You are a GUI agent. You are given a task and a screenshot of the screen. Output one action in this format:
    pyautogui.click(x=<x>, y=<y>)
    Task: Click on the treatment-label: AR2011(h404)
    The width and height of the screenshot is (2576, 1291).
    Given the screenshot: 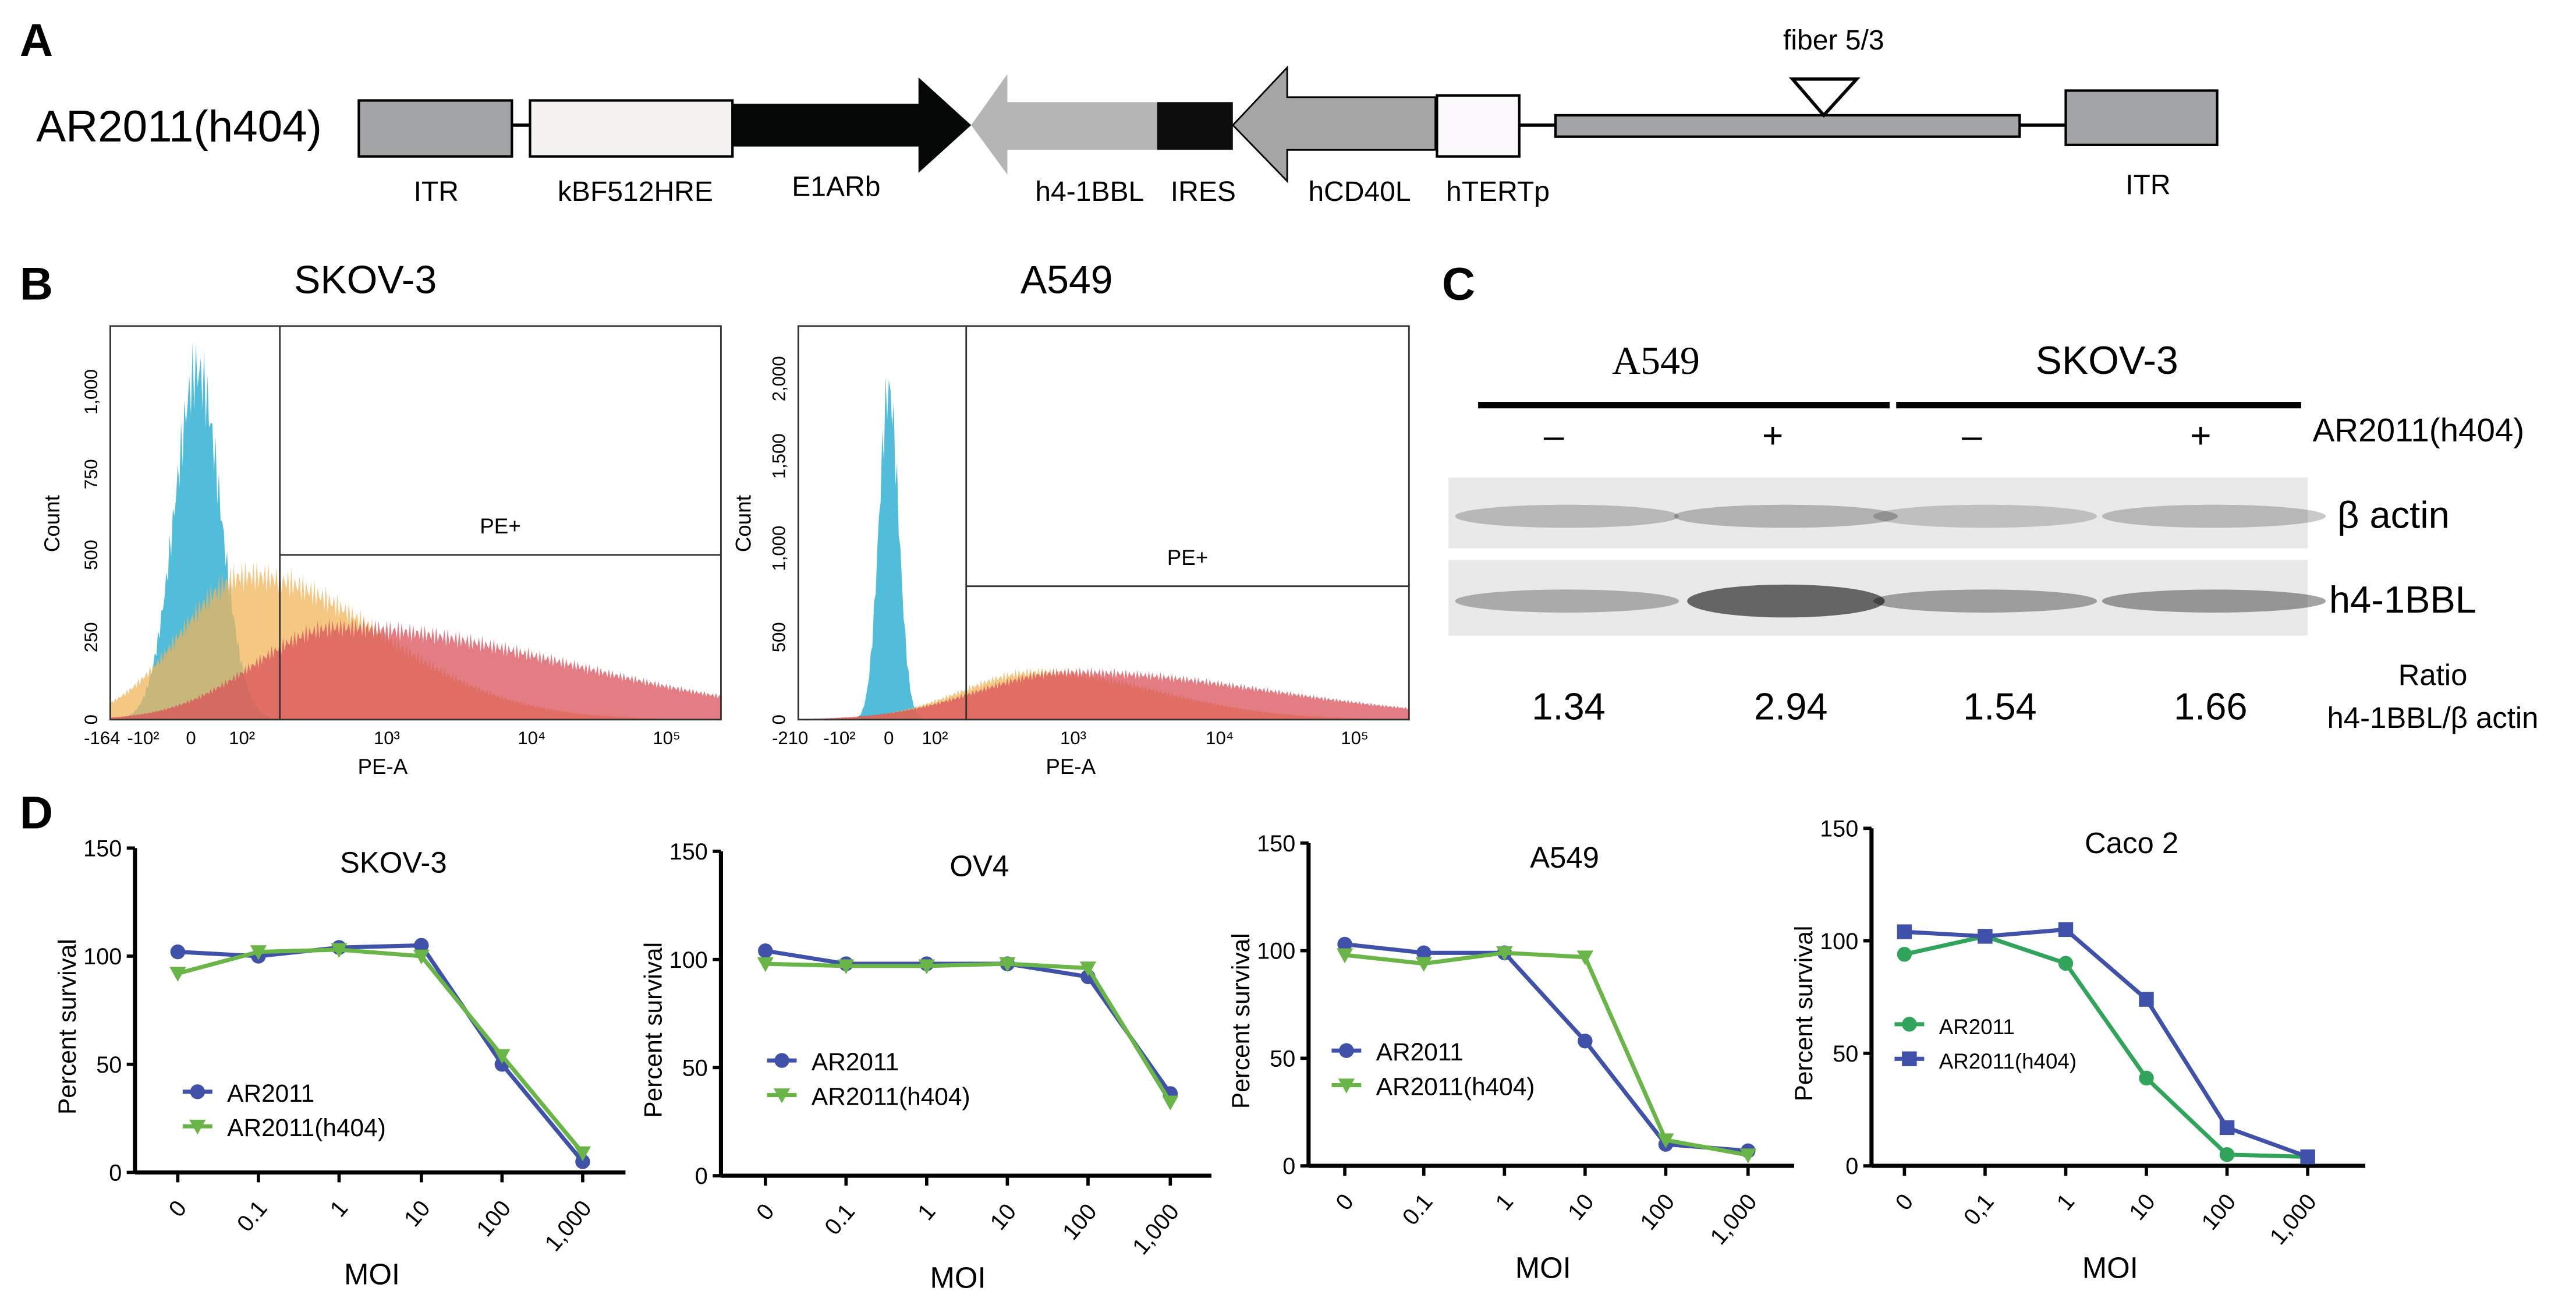 What is the action you would take?
    pyautogui.click(x=2419, y=430)
    